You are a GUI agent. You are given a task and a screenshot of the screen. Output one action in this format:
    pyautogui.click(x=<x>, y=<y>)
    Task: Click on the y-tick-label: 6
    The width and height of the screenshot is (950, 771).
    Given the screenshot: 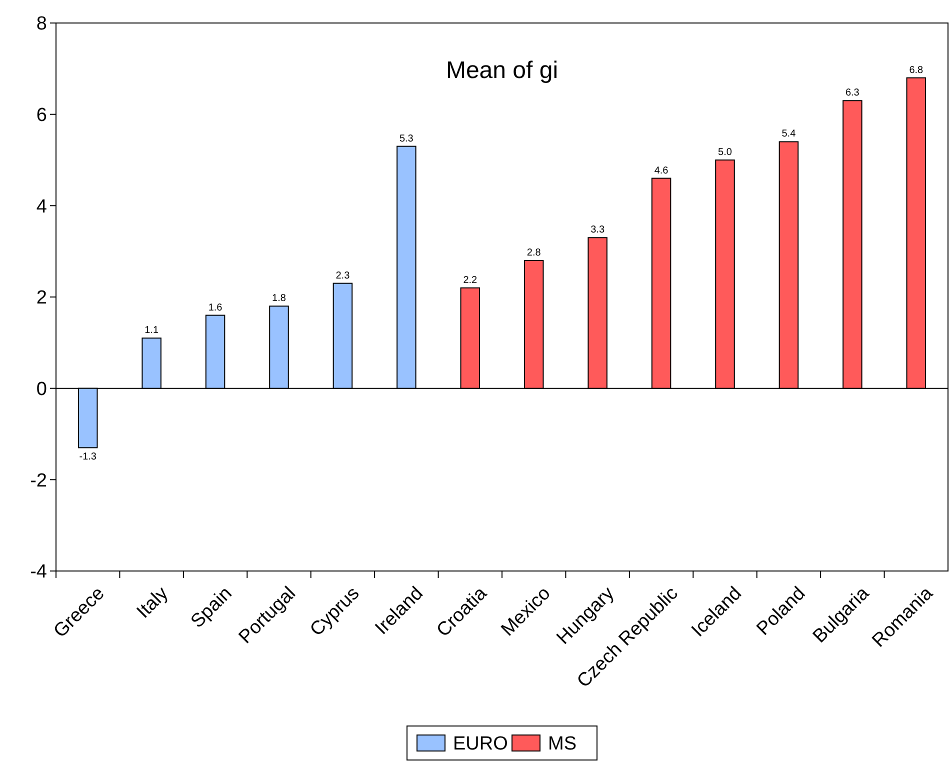 What is the action you would take?
    pyautogui.click(x=41, y=115)
    